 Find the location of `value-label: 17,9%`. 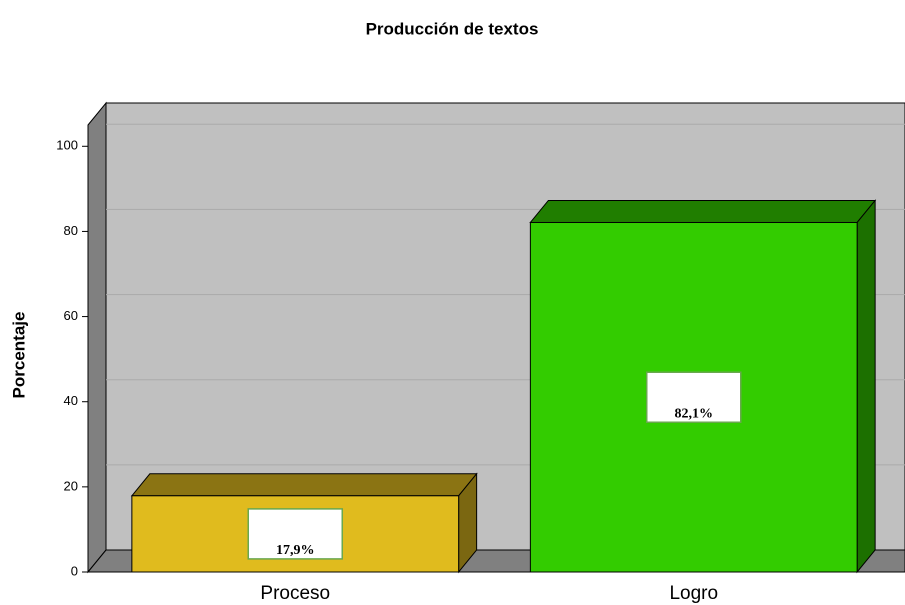

value-label: 17,9% is located at coordinates (295, 550).